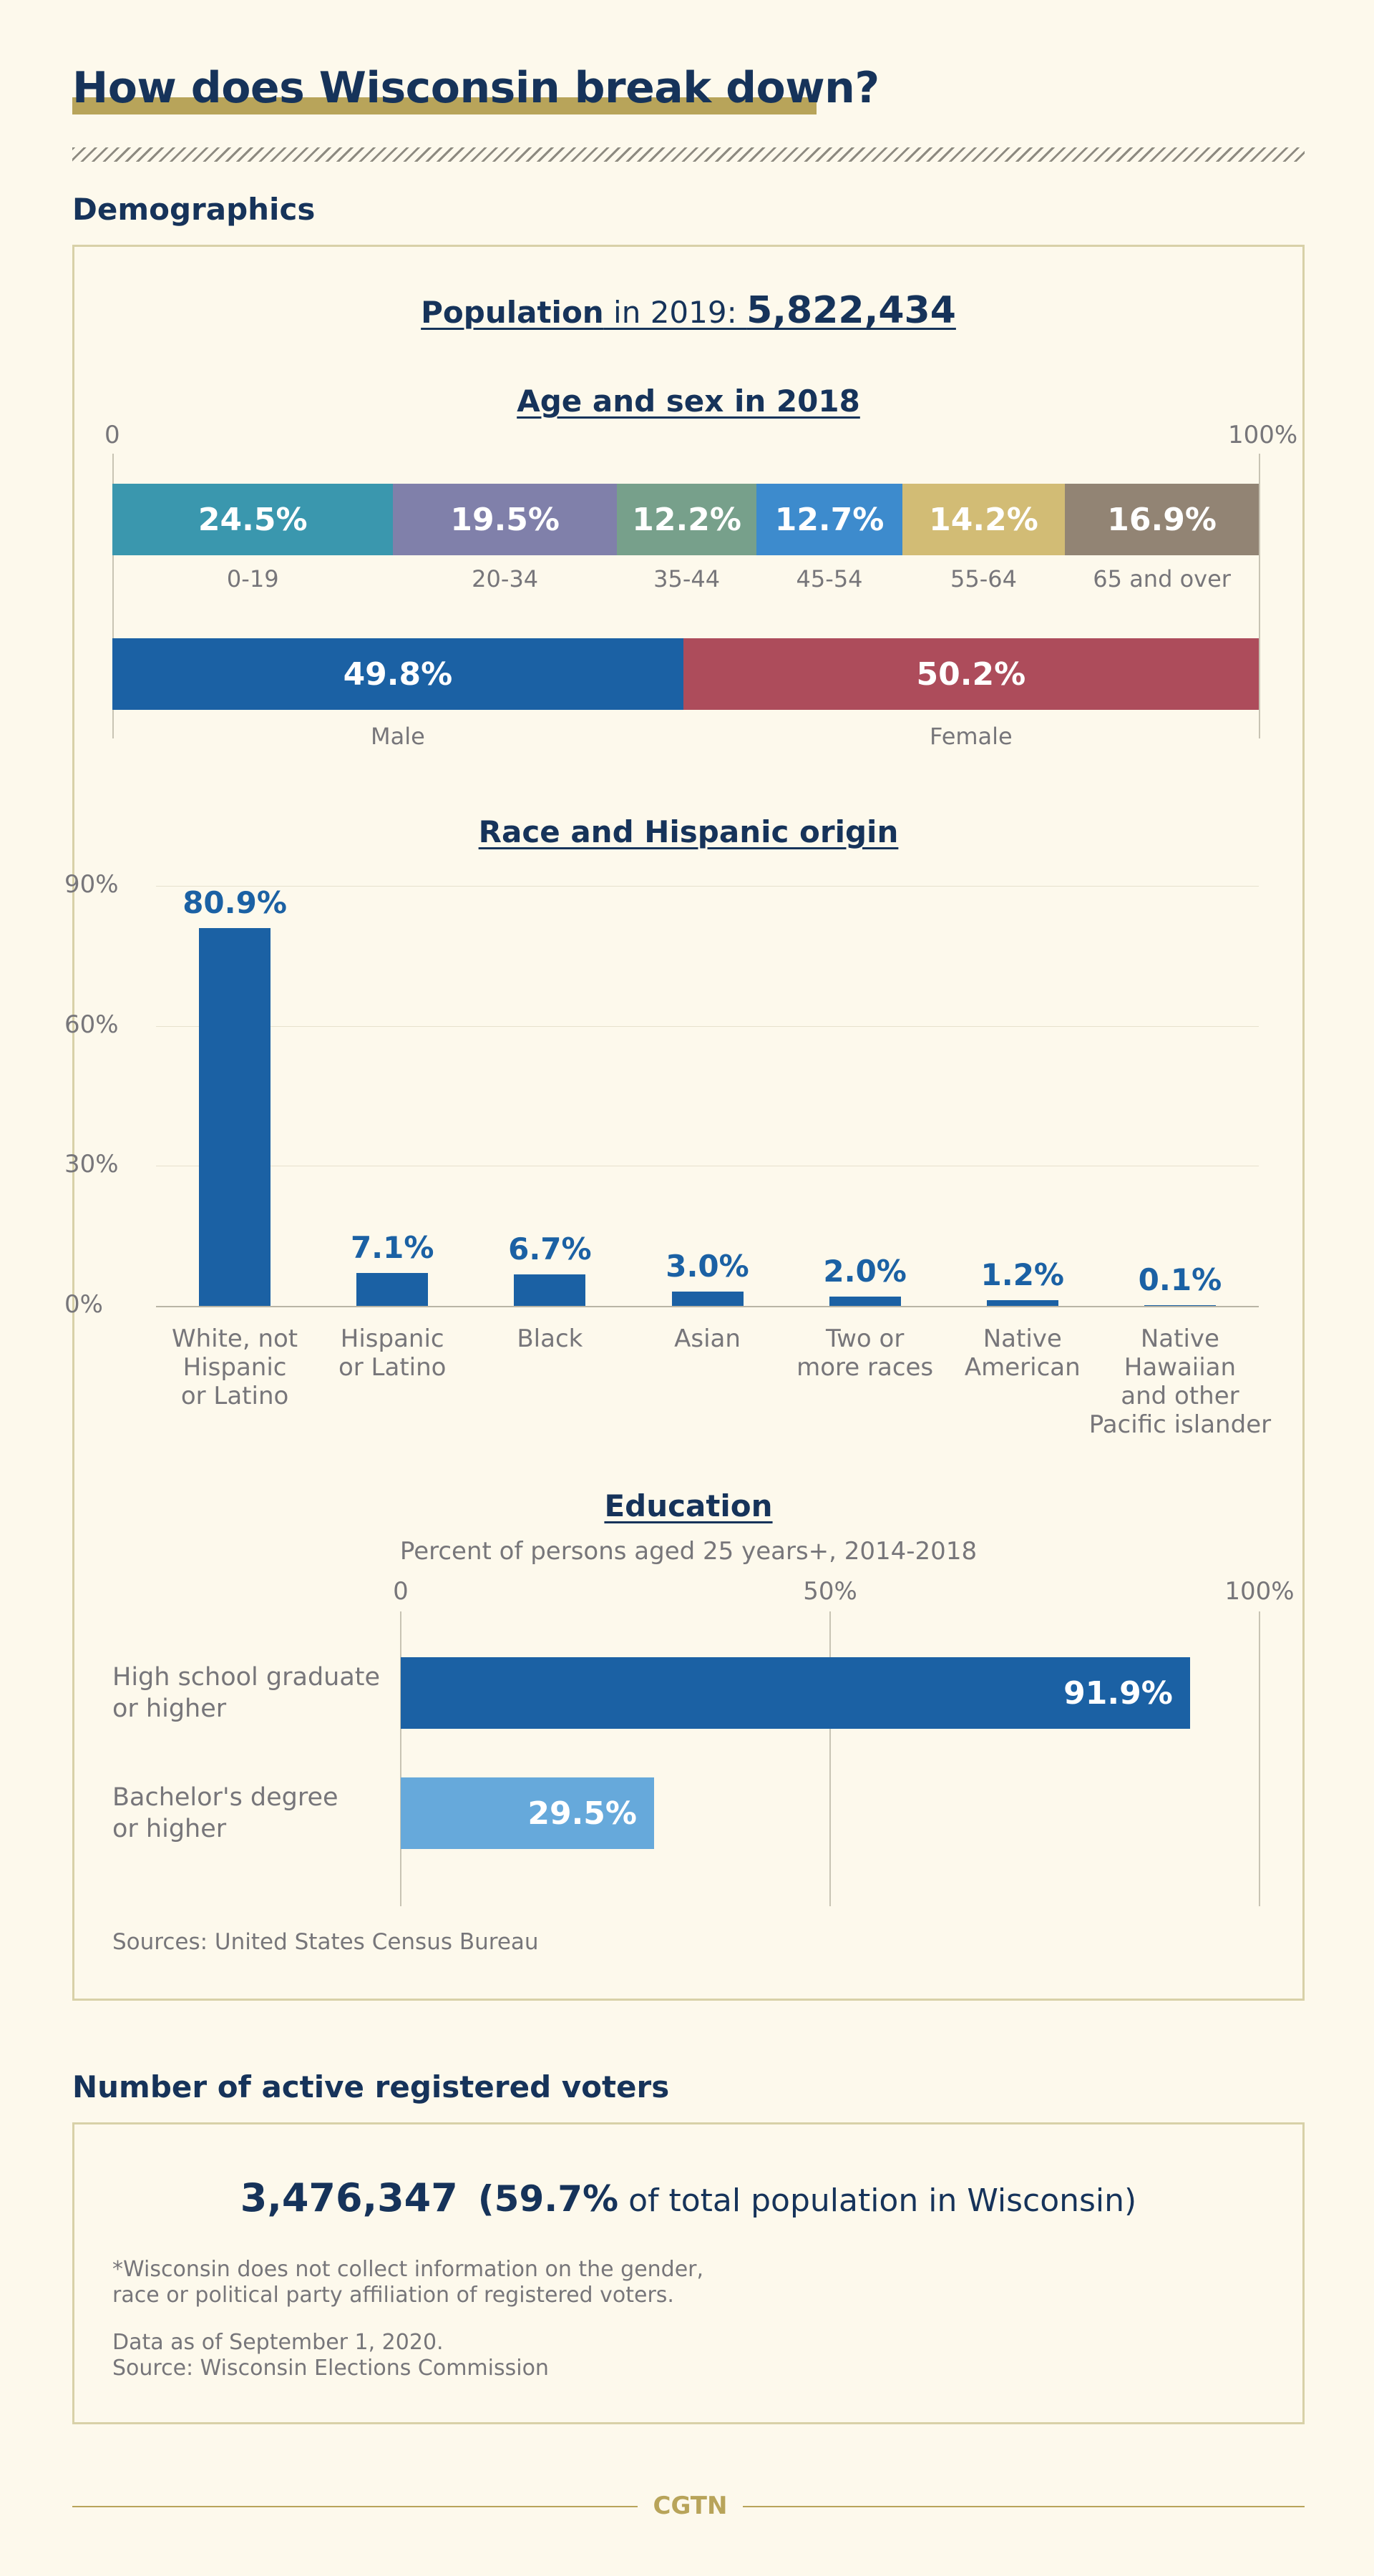 Image resolution: width=1374 pixels, height=2576 pixels. I want to click on population-underlined: Population in 2019: 5,822,434, so click(688, 310).